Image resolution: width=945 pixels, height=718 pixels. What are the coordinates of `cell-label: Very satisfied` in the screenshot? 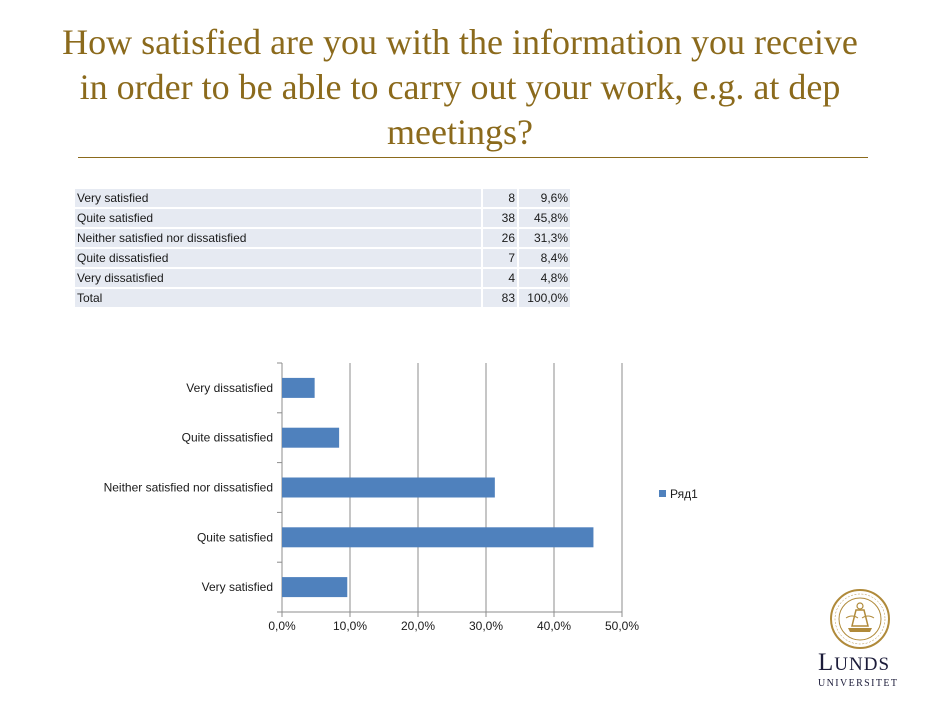 It's located at (279, 199).